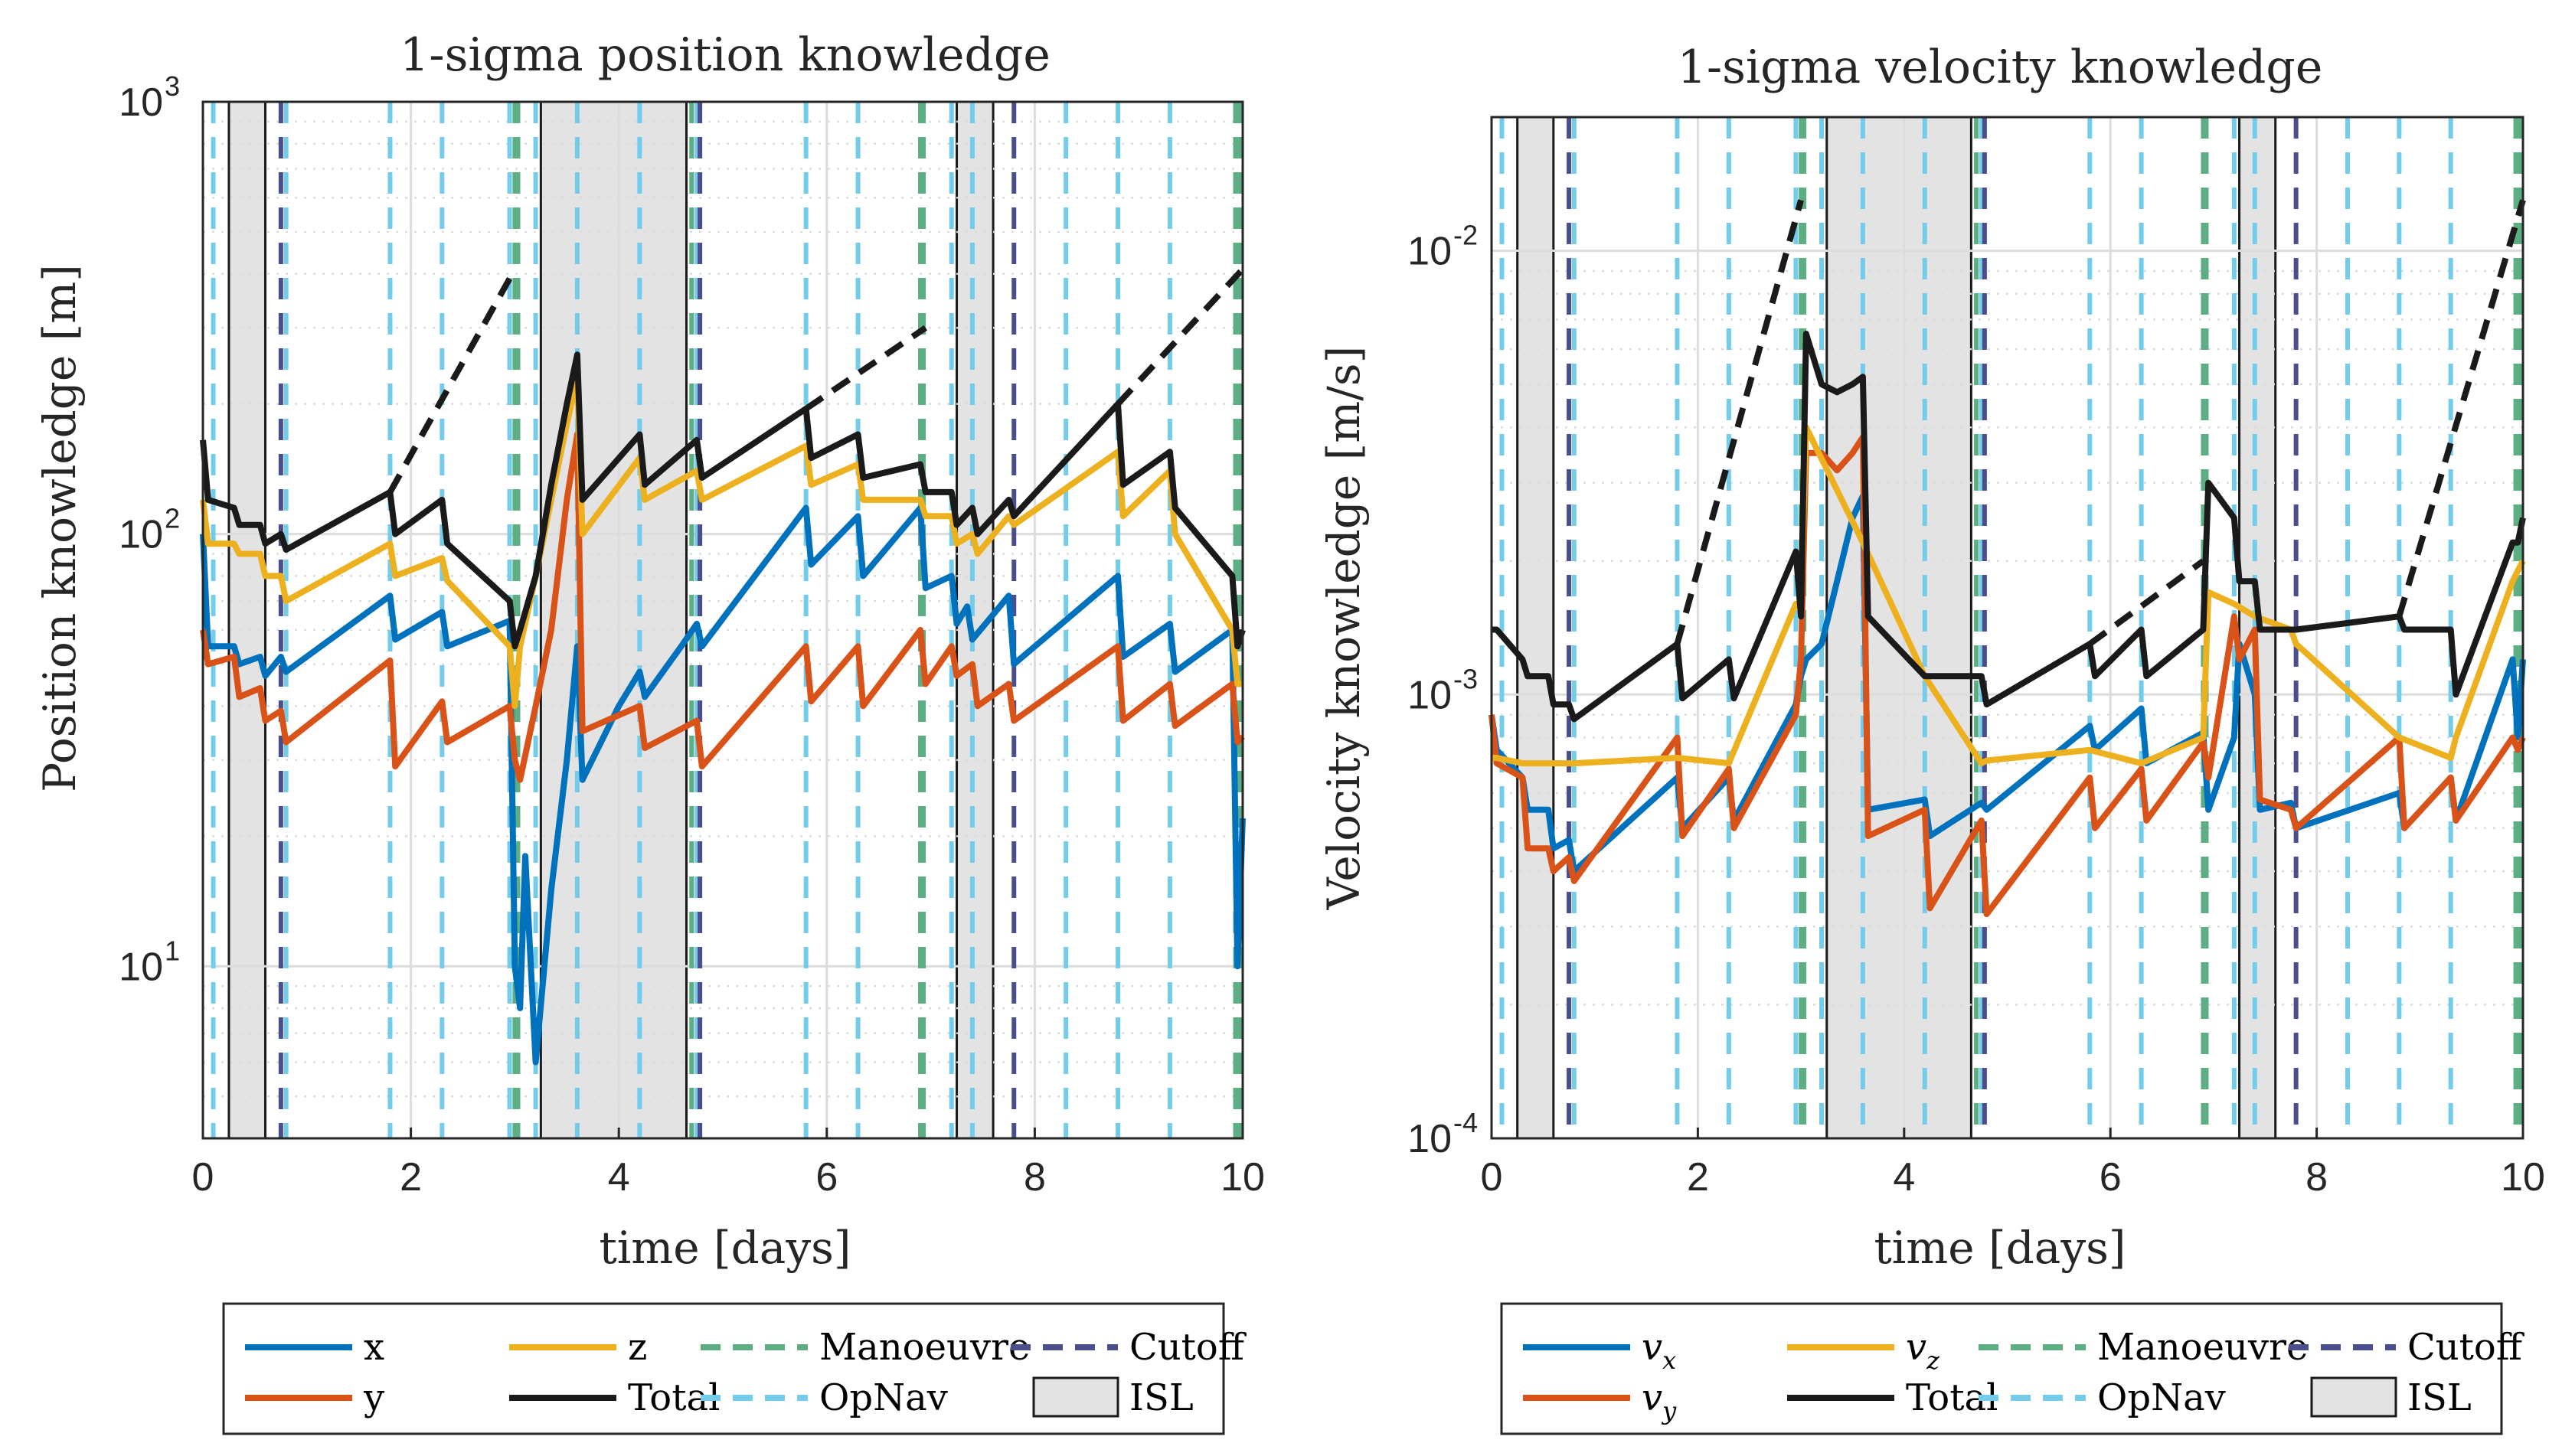 This screenshot has width=2562, height=1456. I want to click on position-chart-title: 1-sigma position knowledge, so click(725, 55).